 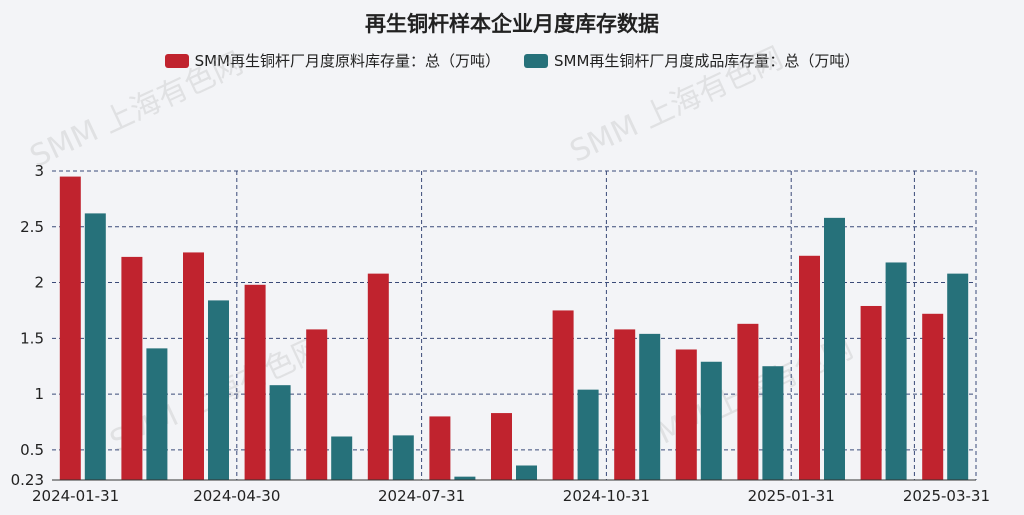 What do you see at coordinates (32, 338) in the screenshot?
I see `y-tick-label: 1.5` at bounding box center [32, 338].